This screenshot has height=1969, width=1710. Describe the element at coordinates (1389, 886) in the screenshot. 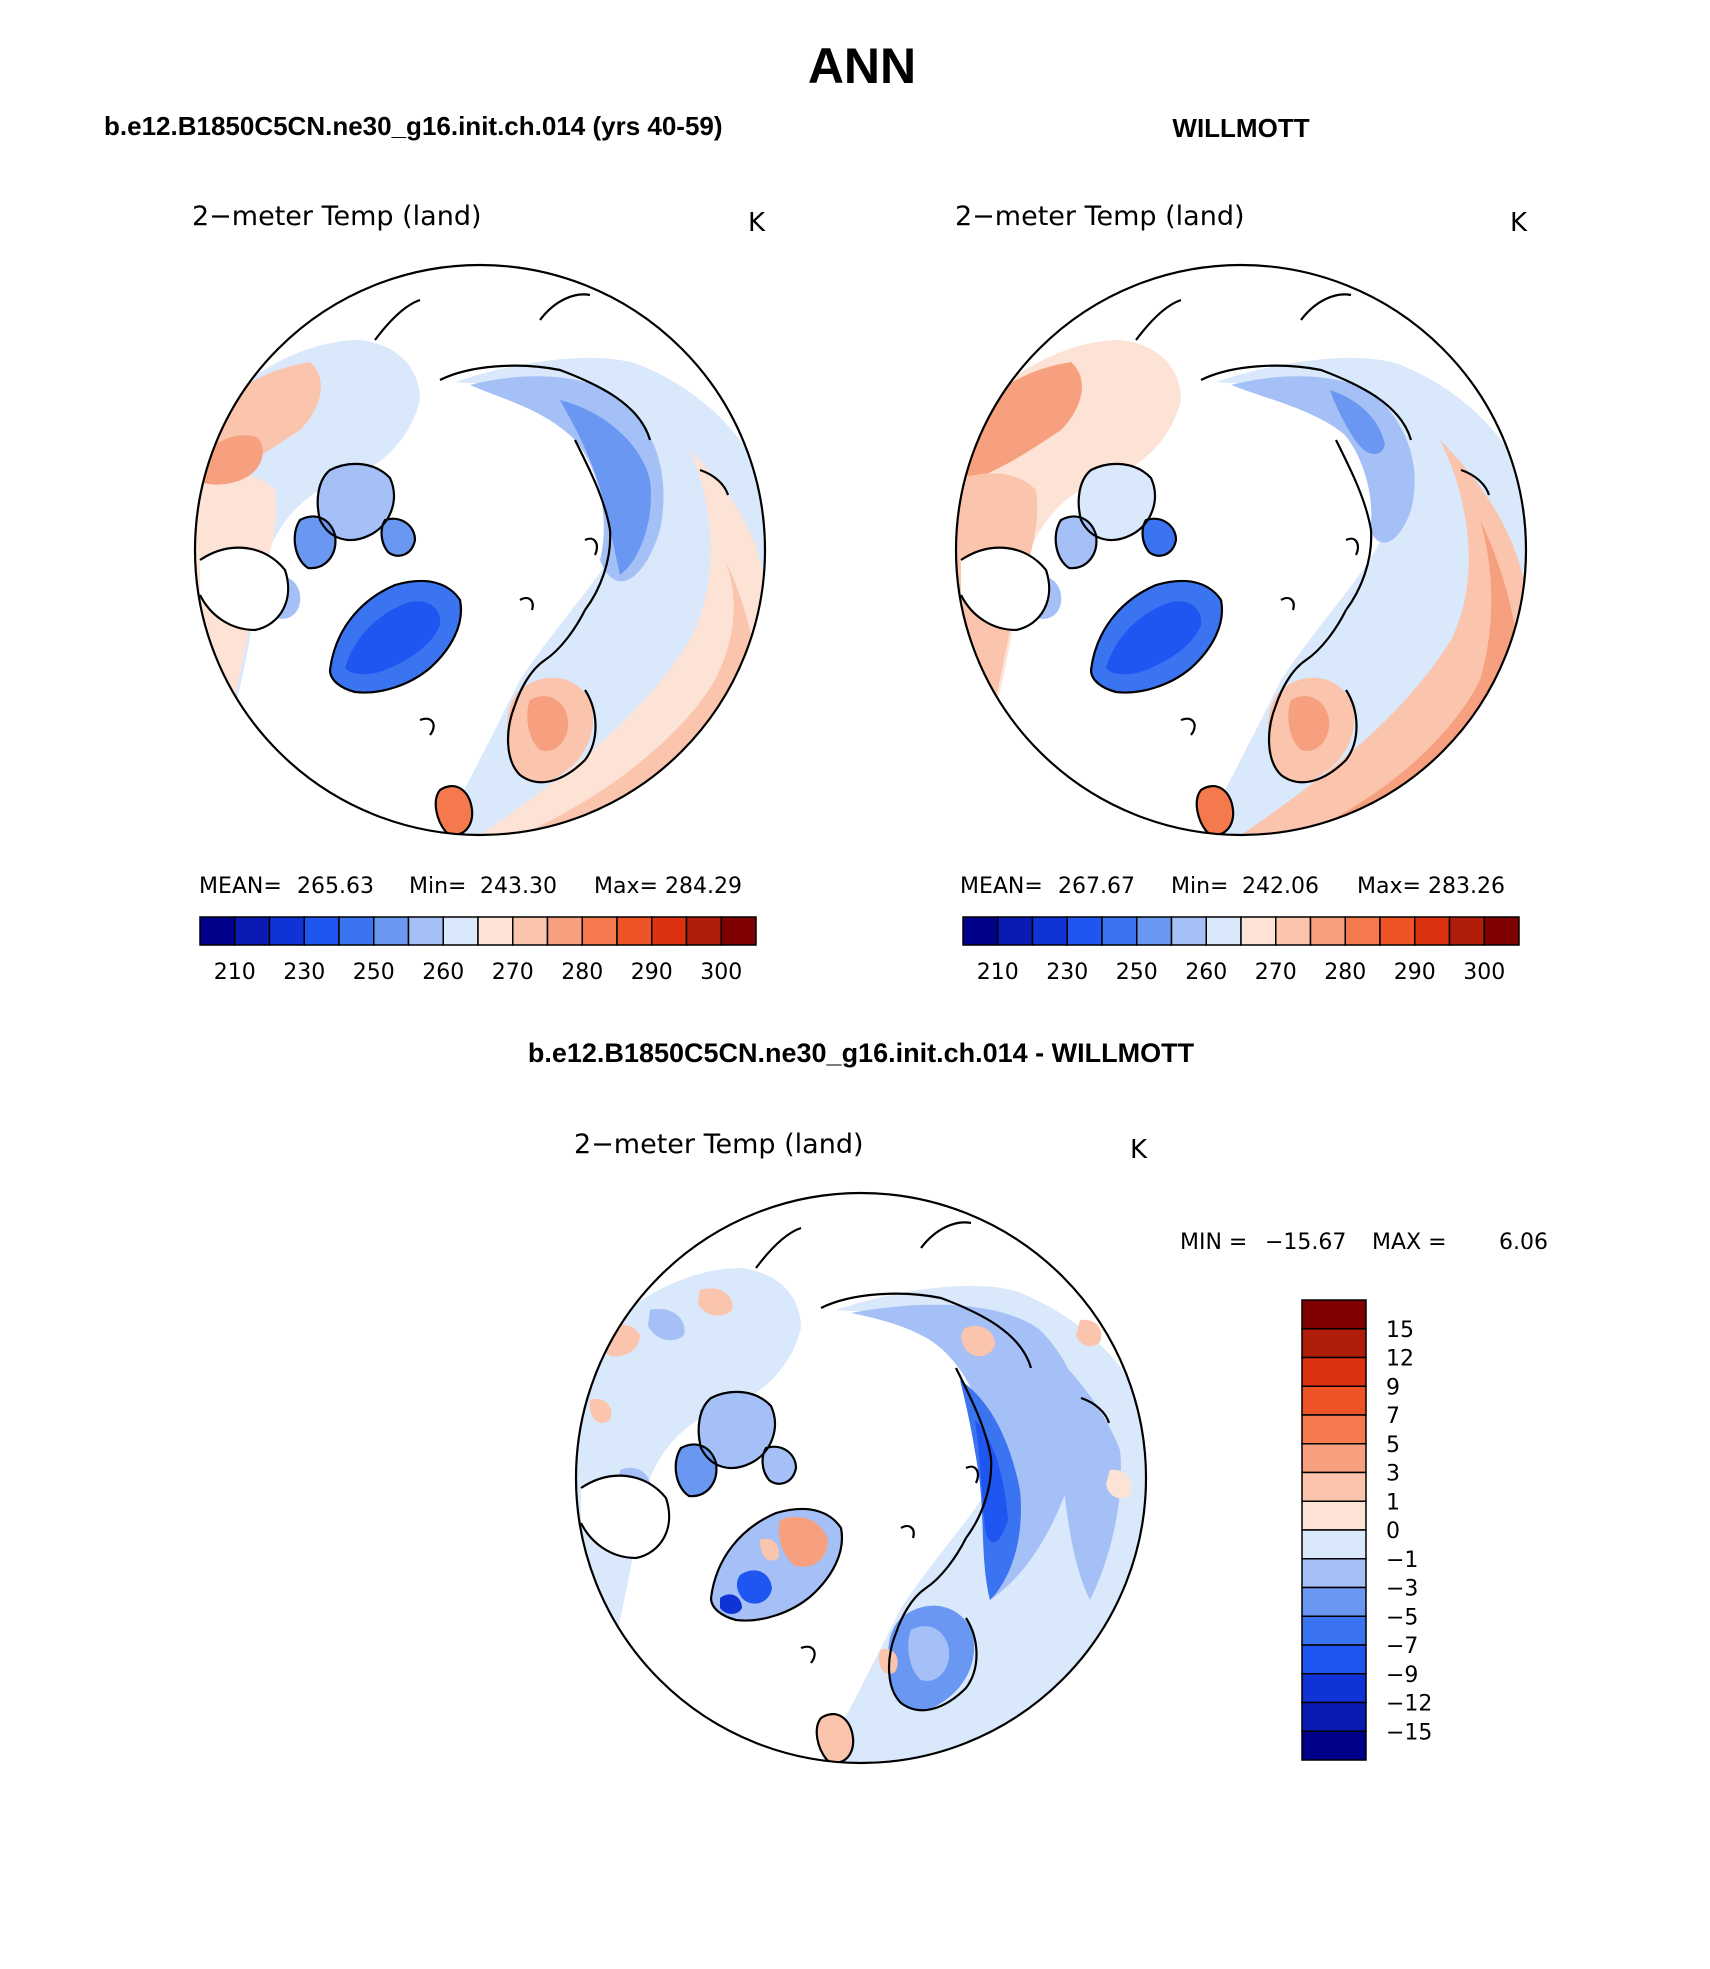

I see `obs-max-label: Max=` at that location.